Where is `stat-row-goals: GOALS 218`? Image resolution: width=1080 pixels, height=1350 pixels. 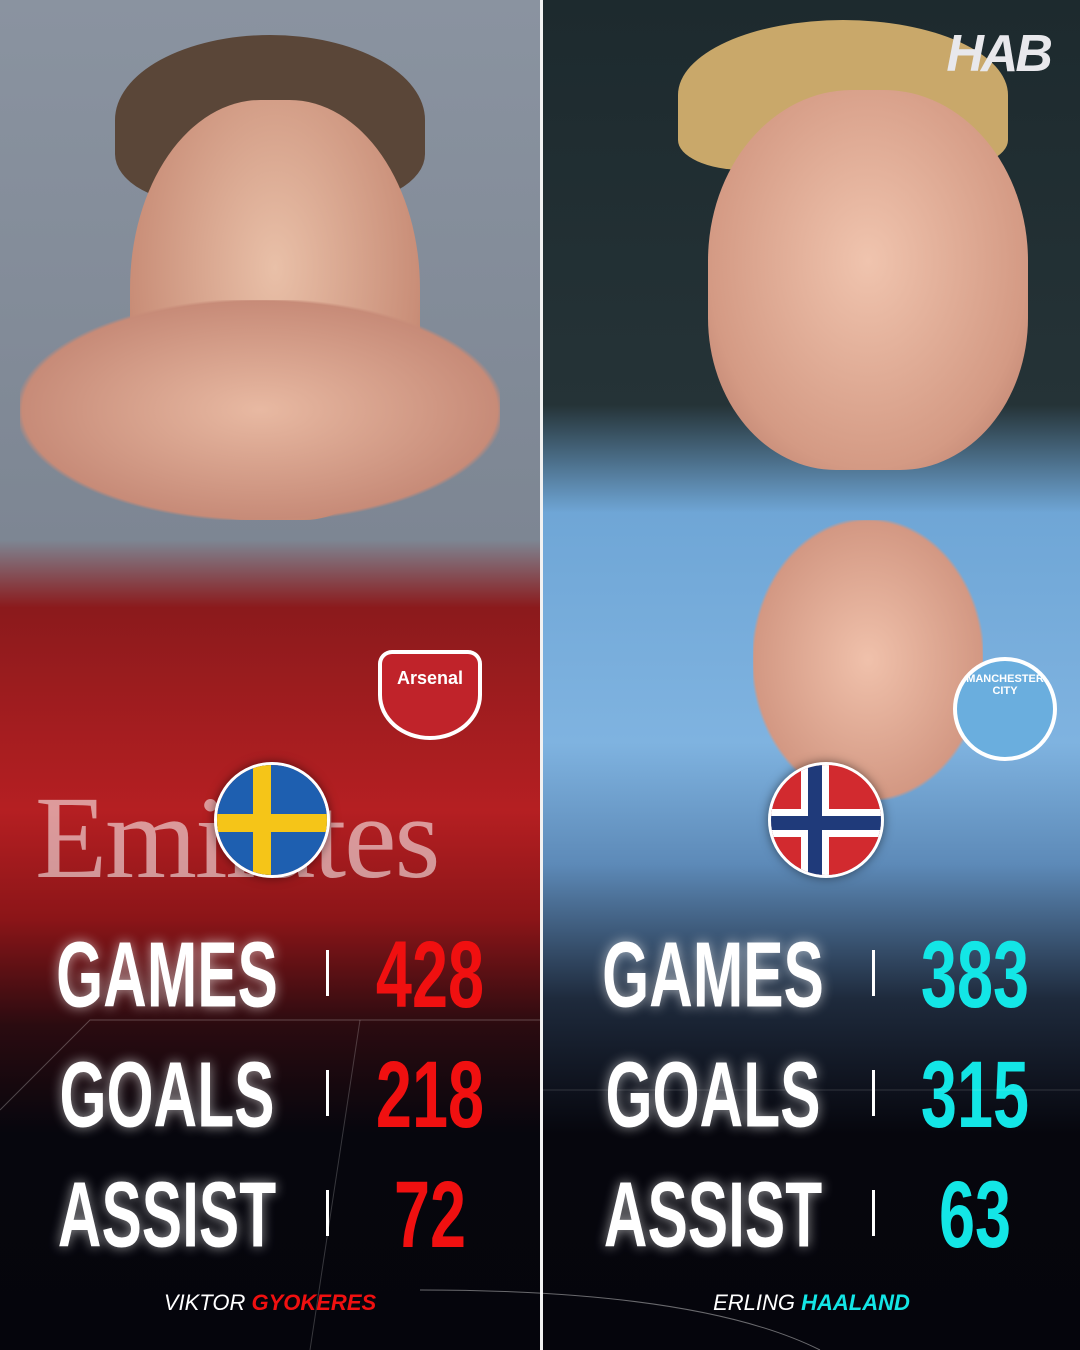 stat-row-goals: GOALS 218 is located at coordinates (270, 1097).